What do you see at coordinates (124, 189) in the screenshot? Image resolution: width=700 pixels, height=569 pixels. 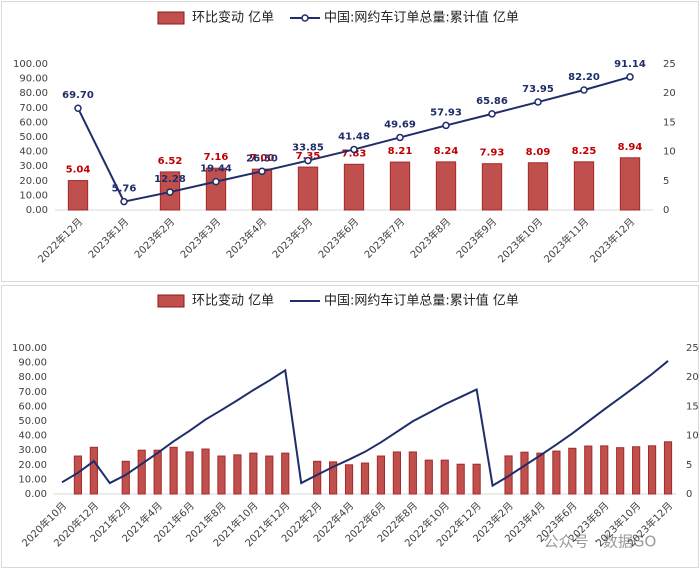 I see `line-value-label: 5.76` at bounding box center [124, 189].